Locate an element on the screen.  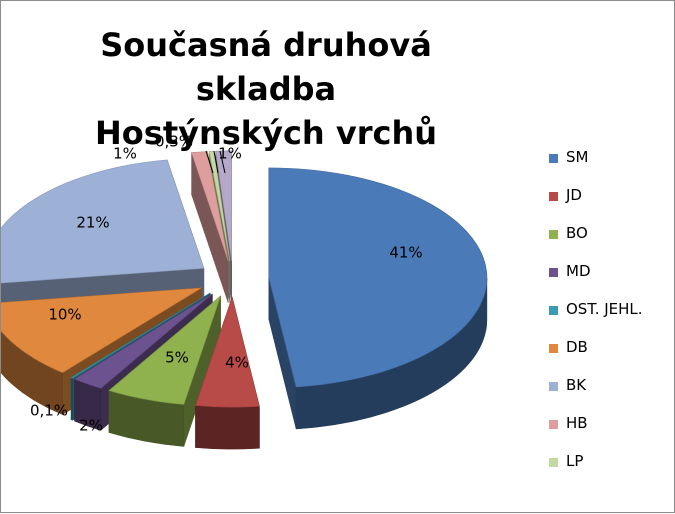
data-label-bo: 5% is located at coordinates (177, 358).